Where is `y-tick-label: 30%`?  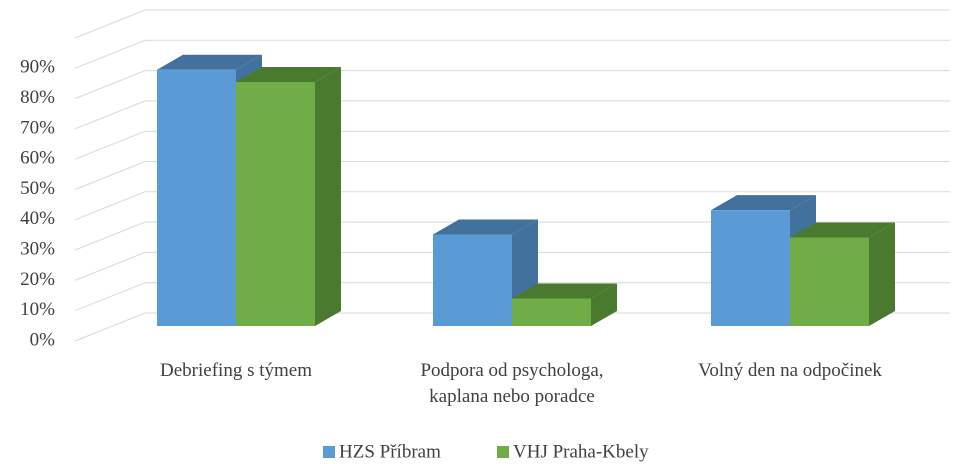 y-tick-label: 30% is located at coordinates (37, 248).